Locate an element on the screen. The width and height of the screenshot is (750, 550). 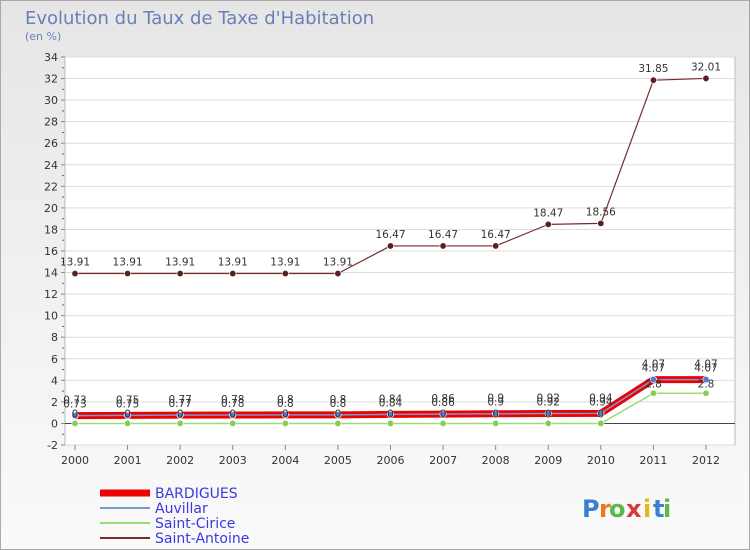
x-tick-label: 2004 is located at coordinates (285, 460).